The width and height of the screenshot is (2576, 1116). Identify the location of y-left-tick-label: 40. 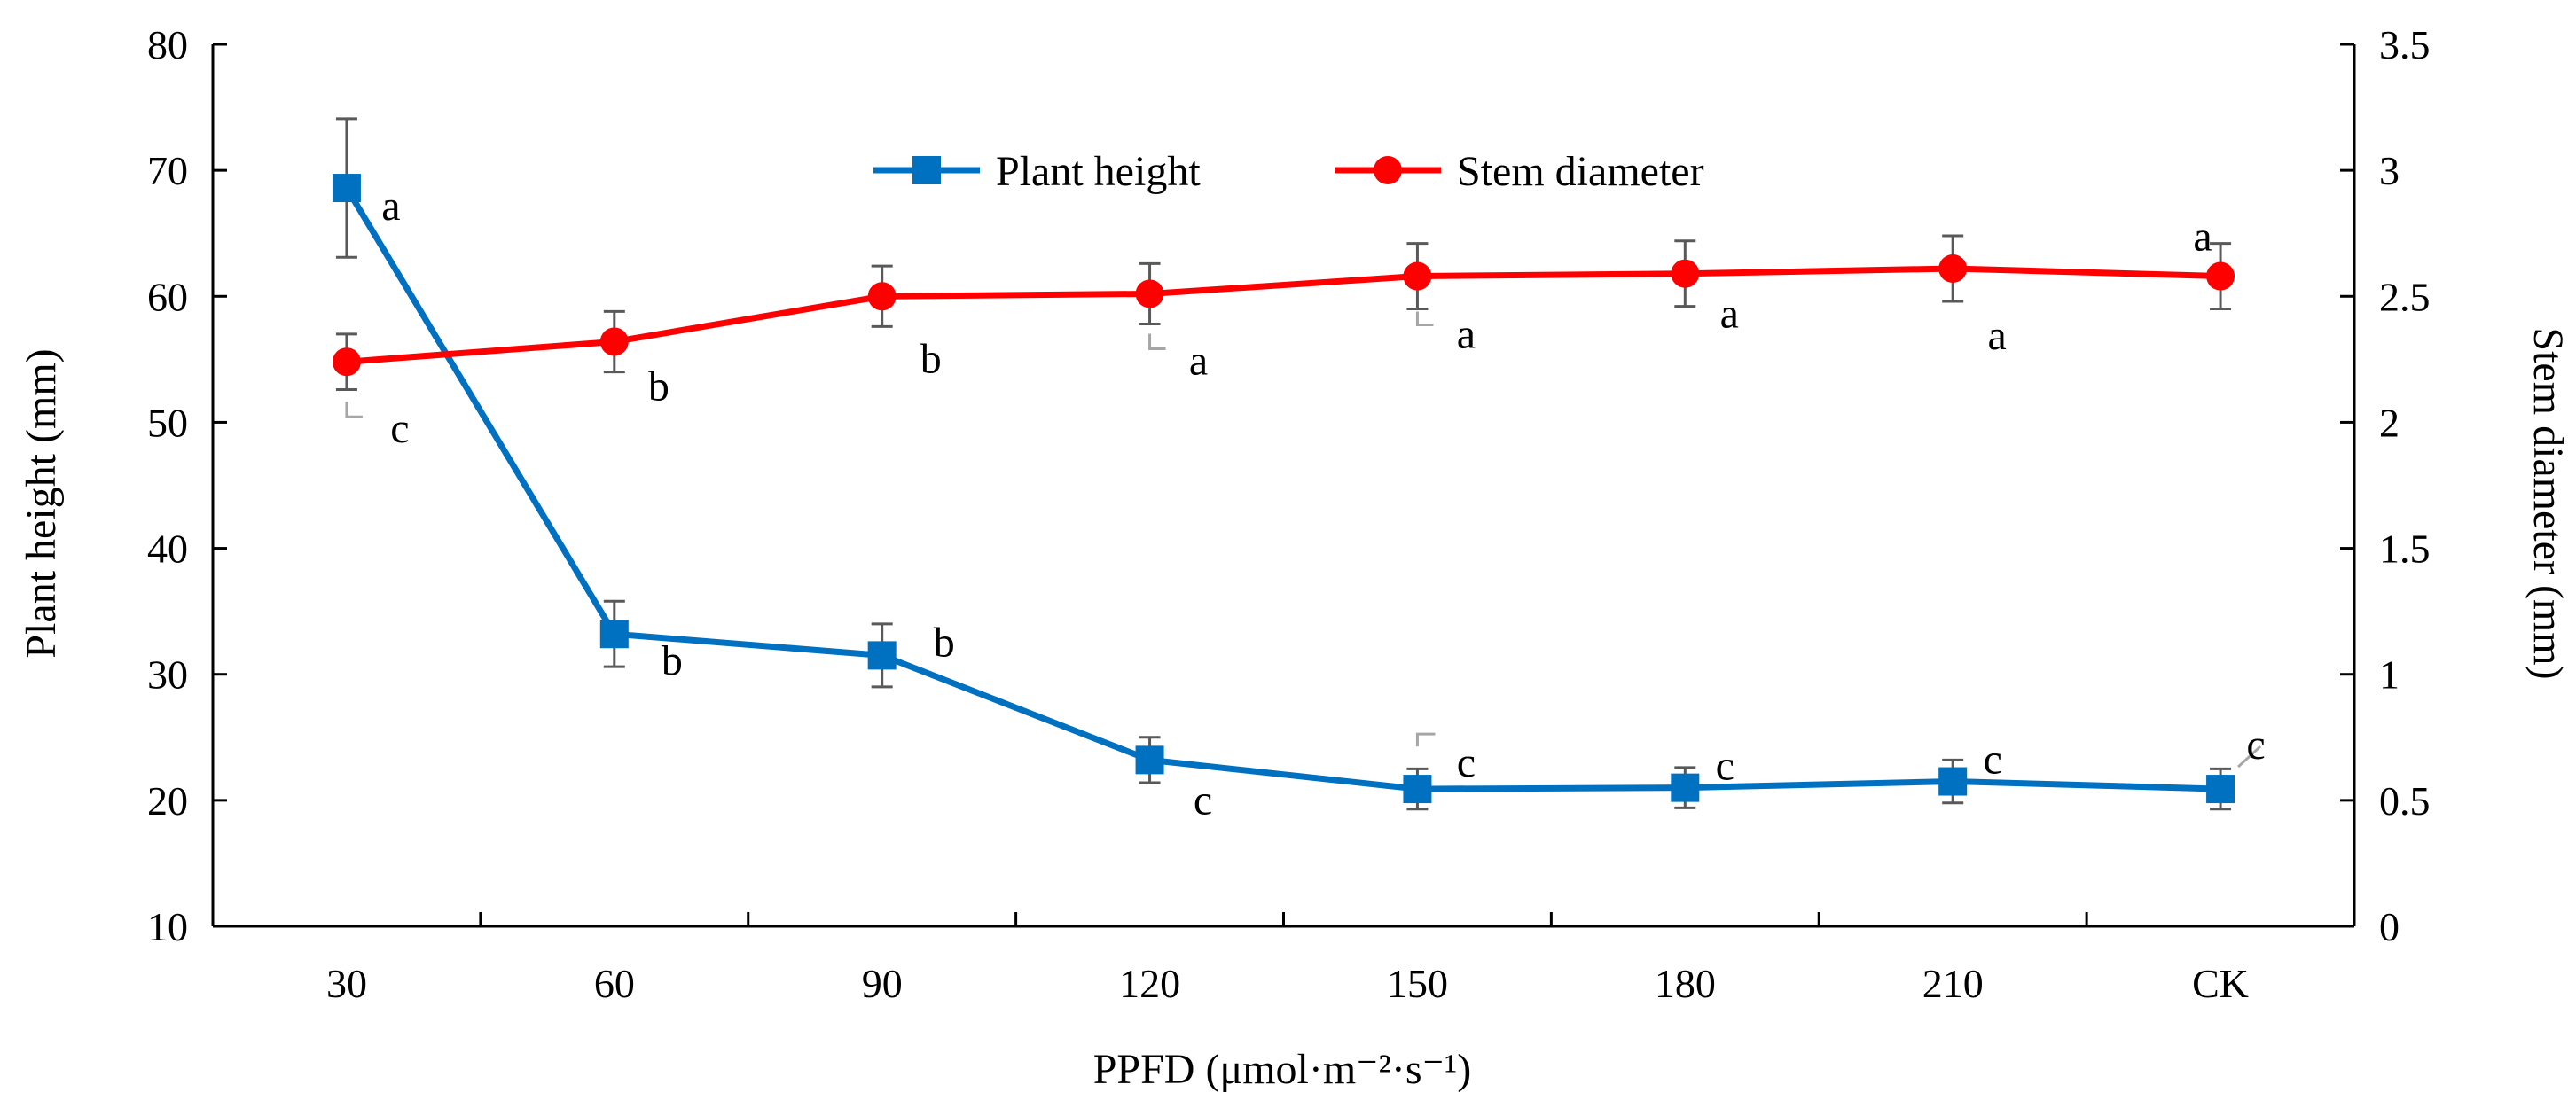
(167, 549).